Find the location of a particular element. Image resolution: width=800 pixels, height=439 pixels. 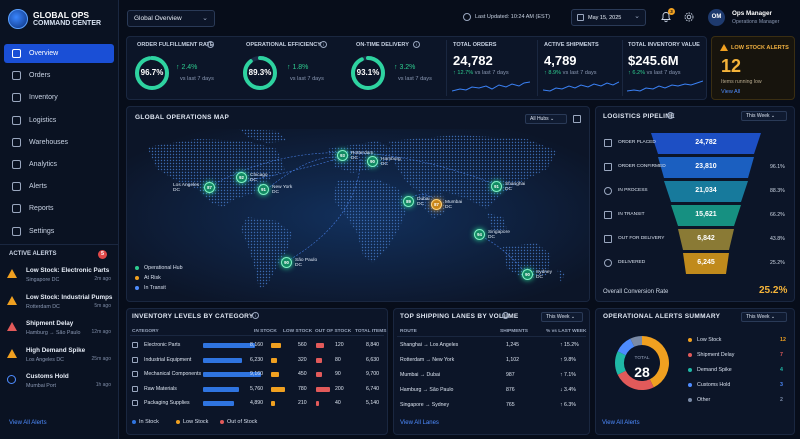

gear-icon is located at coordinates (16, 231).